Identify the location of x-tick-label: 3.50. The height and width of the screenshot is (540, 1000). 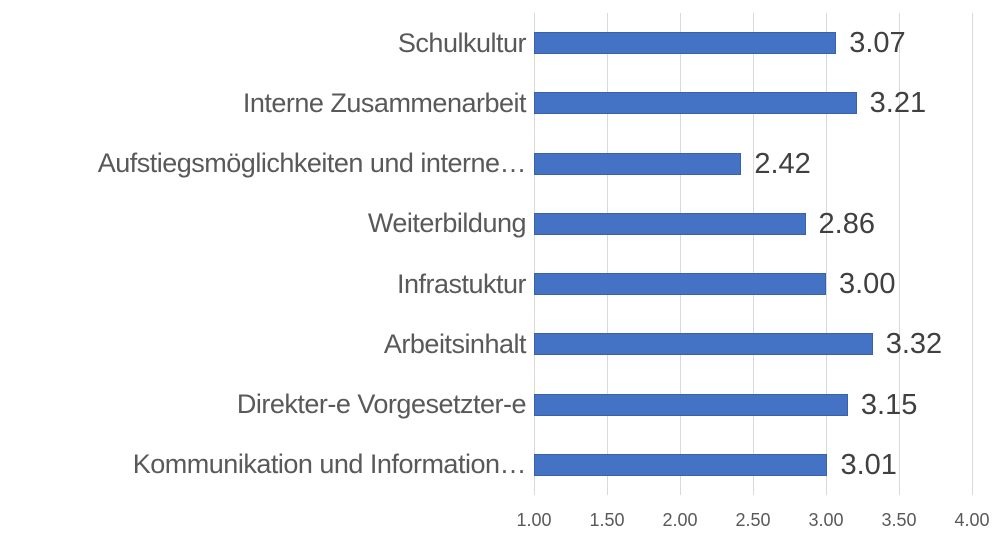
(899, 520).